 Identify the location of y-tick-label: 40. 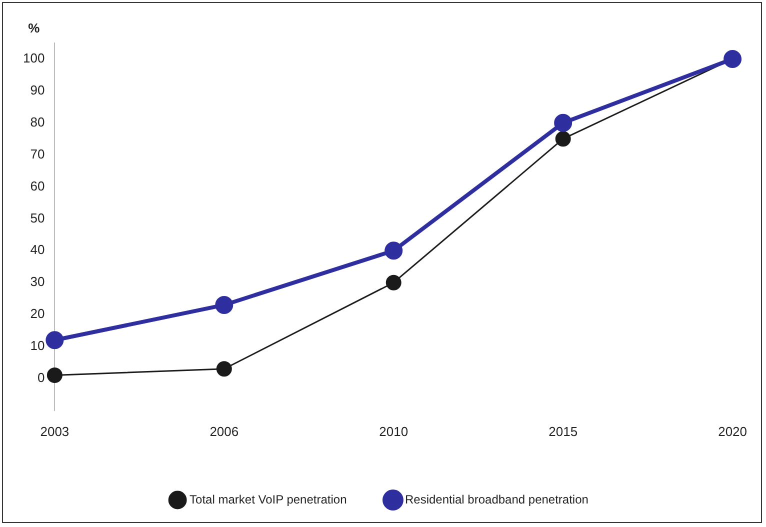
(37, 250).